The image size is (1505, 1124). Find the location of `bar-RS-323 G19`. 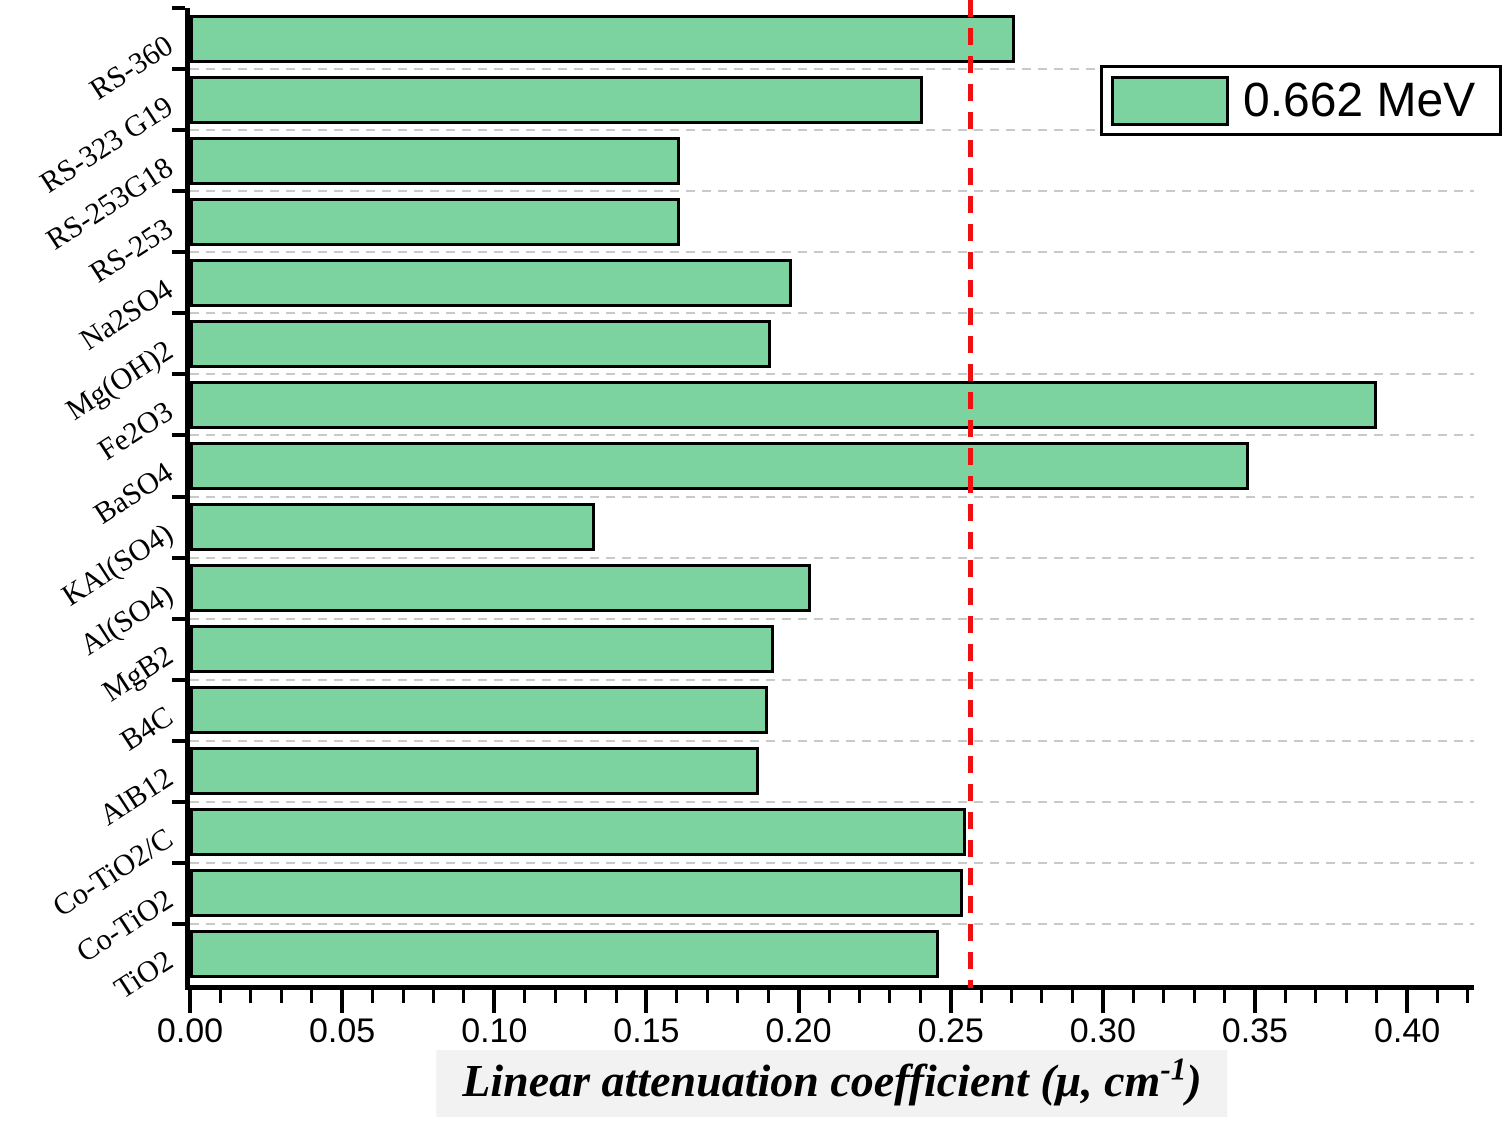

bar-RS-323 G19 is located at coordinates (557, 99).